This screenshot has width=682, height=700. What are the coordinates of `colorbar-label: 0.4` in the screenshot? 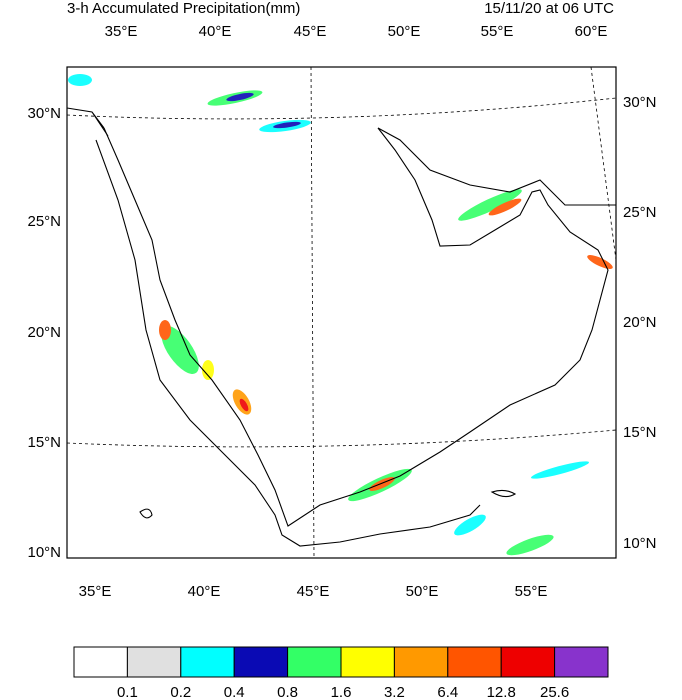 It's located at (234, 692).